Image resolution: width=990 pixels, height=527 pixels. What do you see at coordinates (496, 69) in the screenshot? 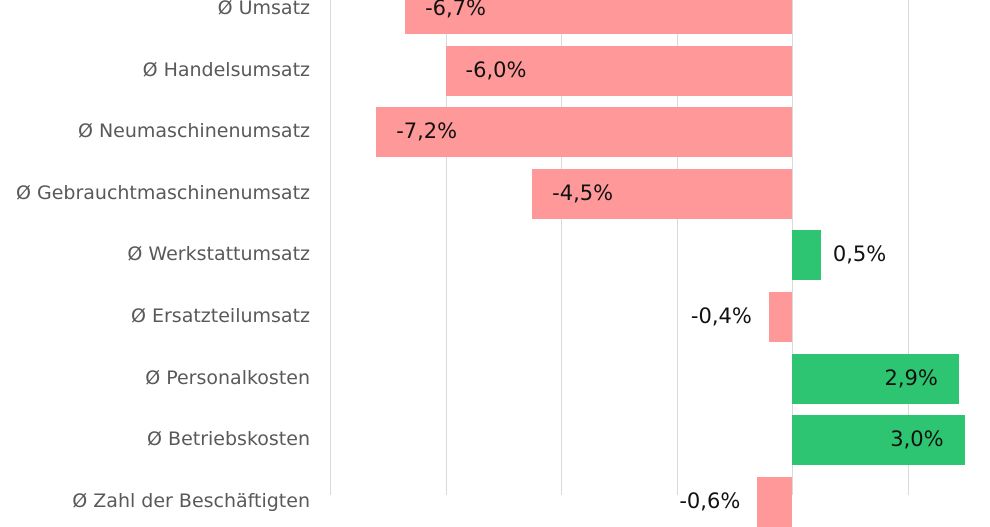
I see `value-label: -6,0%` at bounding box center [496, 69].